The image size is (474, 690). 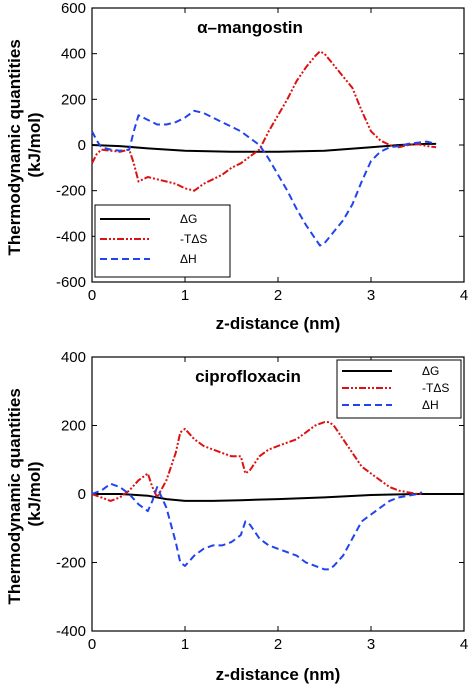 I want to click on y-tick-label: 600, so click(x=73, y=8).